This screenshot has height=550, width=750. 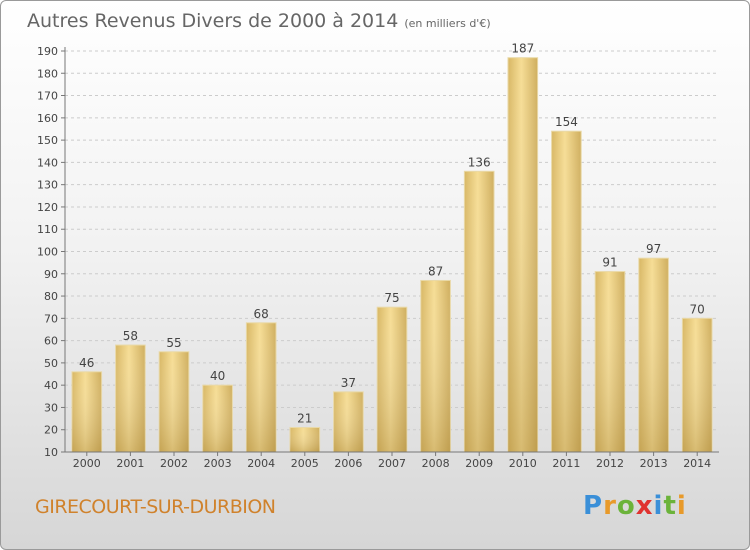 What do you see at coordinates (436, 463) in the screenshot?
I see `x-tick-label-2008: 2008` at bounding box center [436, 463].